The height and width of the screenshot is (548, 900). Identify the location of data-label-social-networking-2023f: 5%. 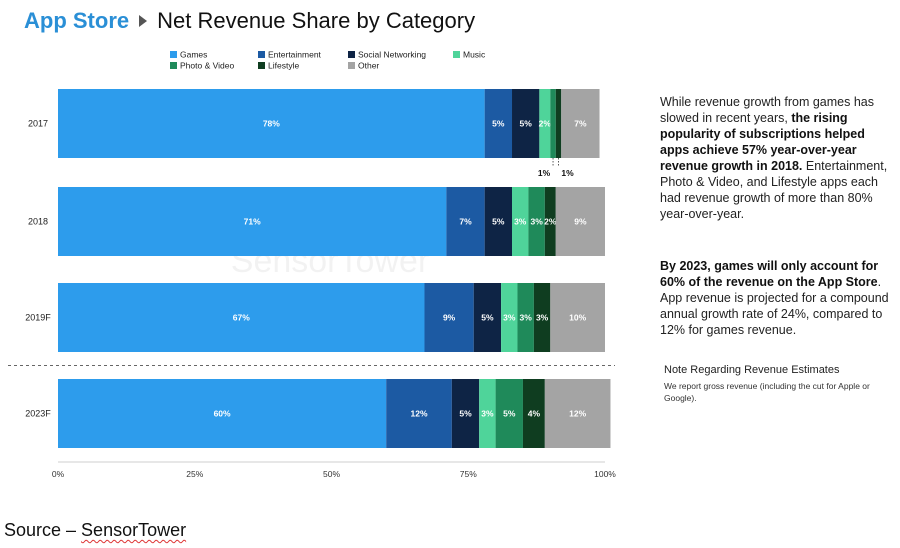
(465, 414).